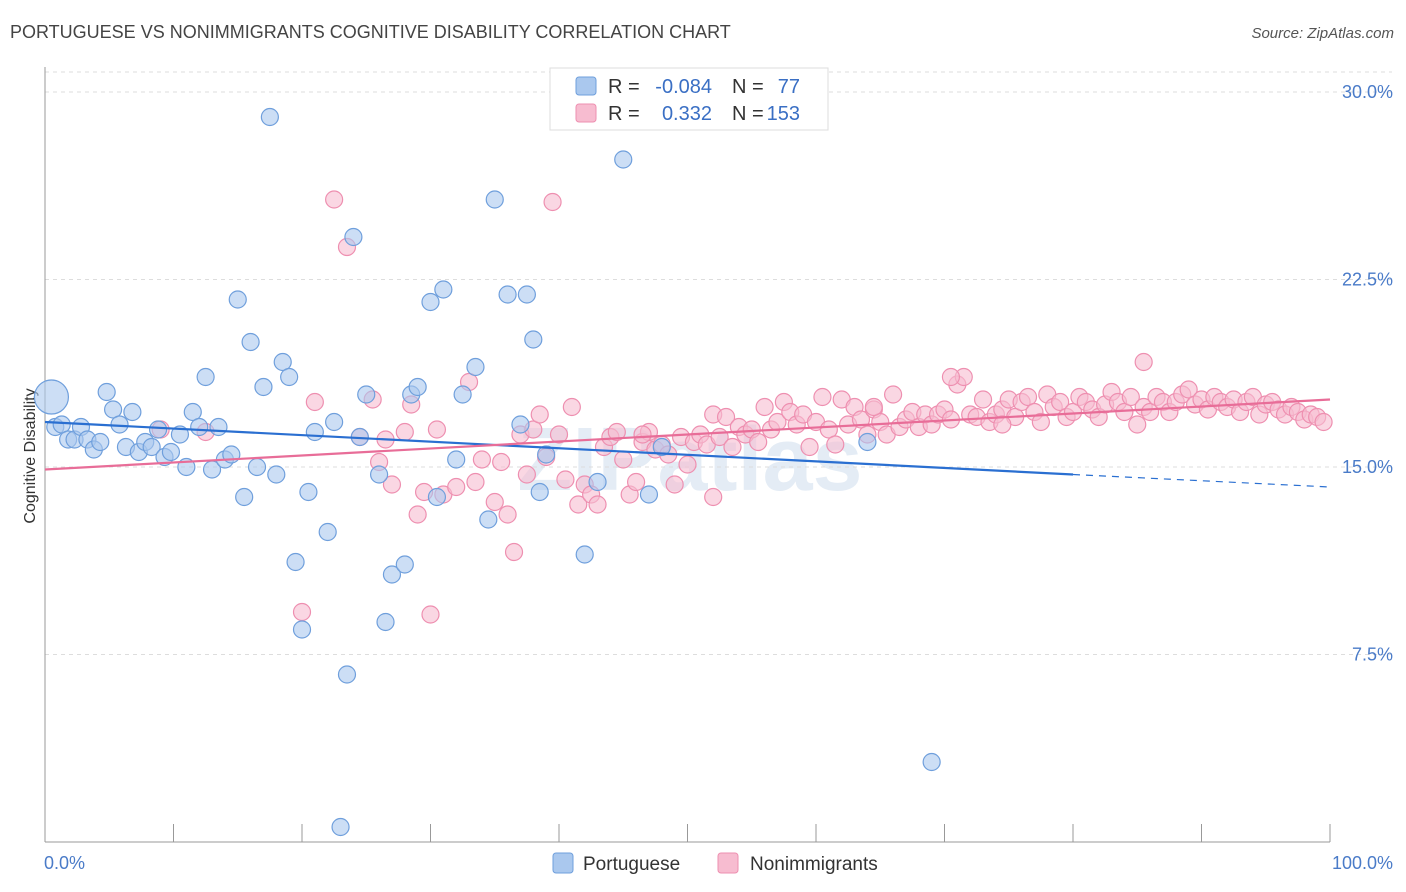  What do you see at coordinates (624, 114) in the screenshot?
I see `legend-r-label-nonimmigrants: R =` at bounding box center [624, 114].